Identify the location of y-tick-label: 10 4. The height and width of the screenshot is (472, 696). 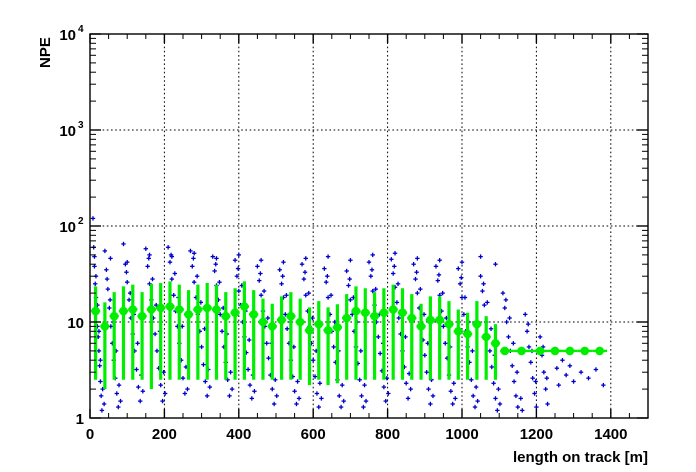
(71, 34).